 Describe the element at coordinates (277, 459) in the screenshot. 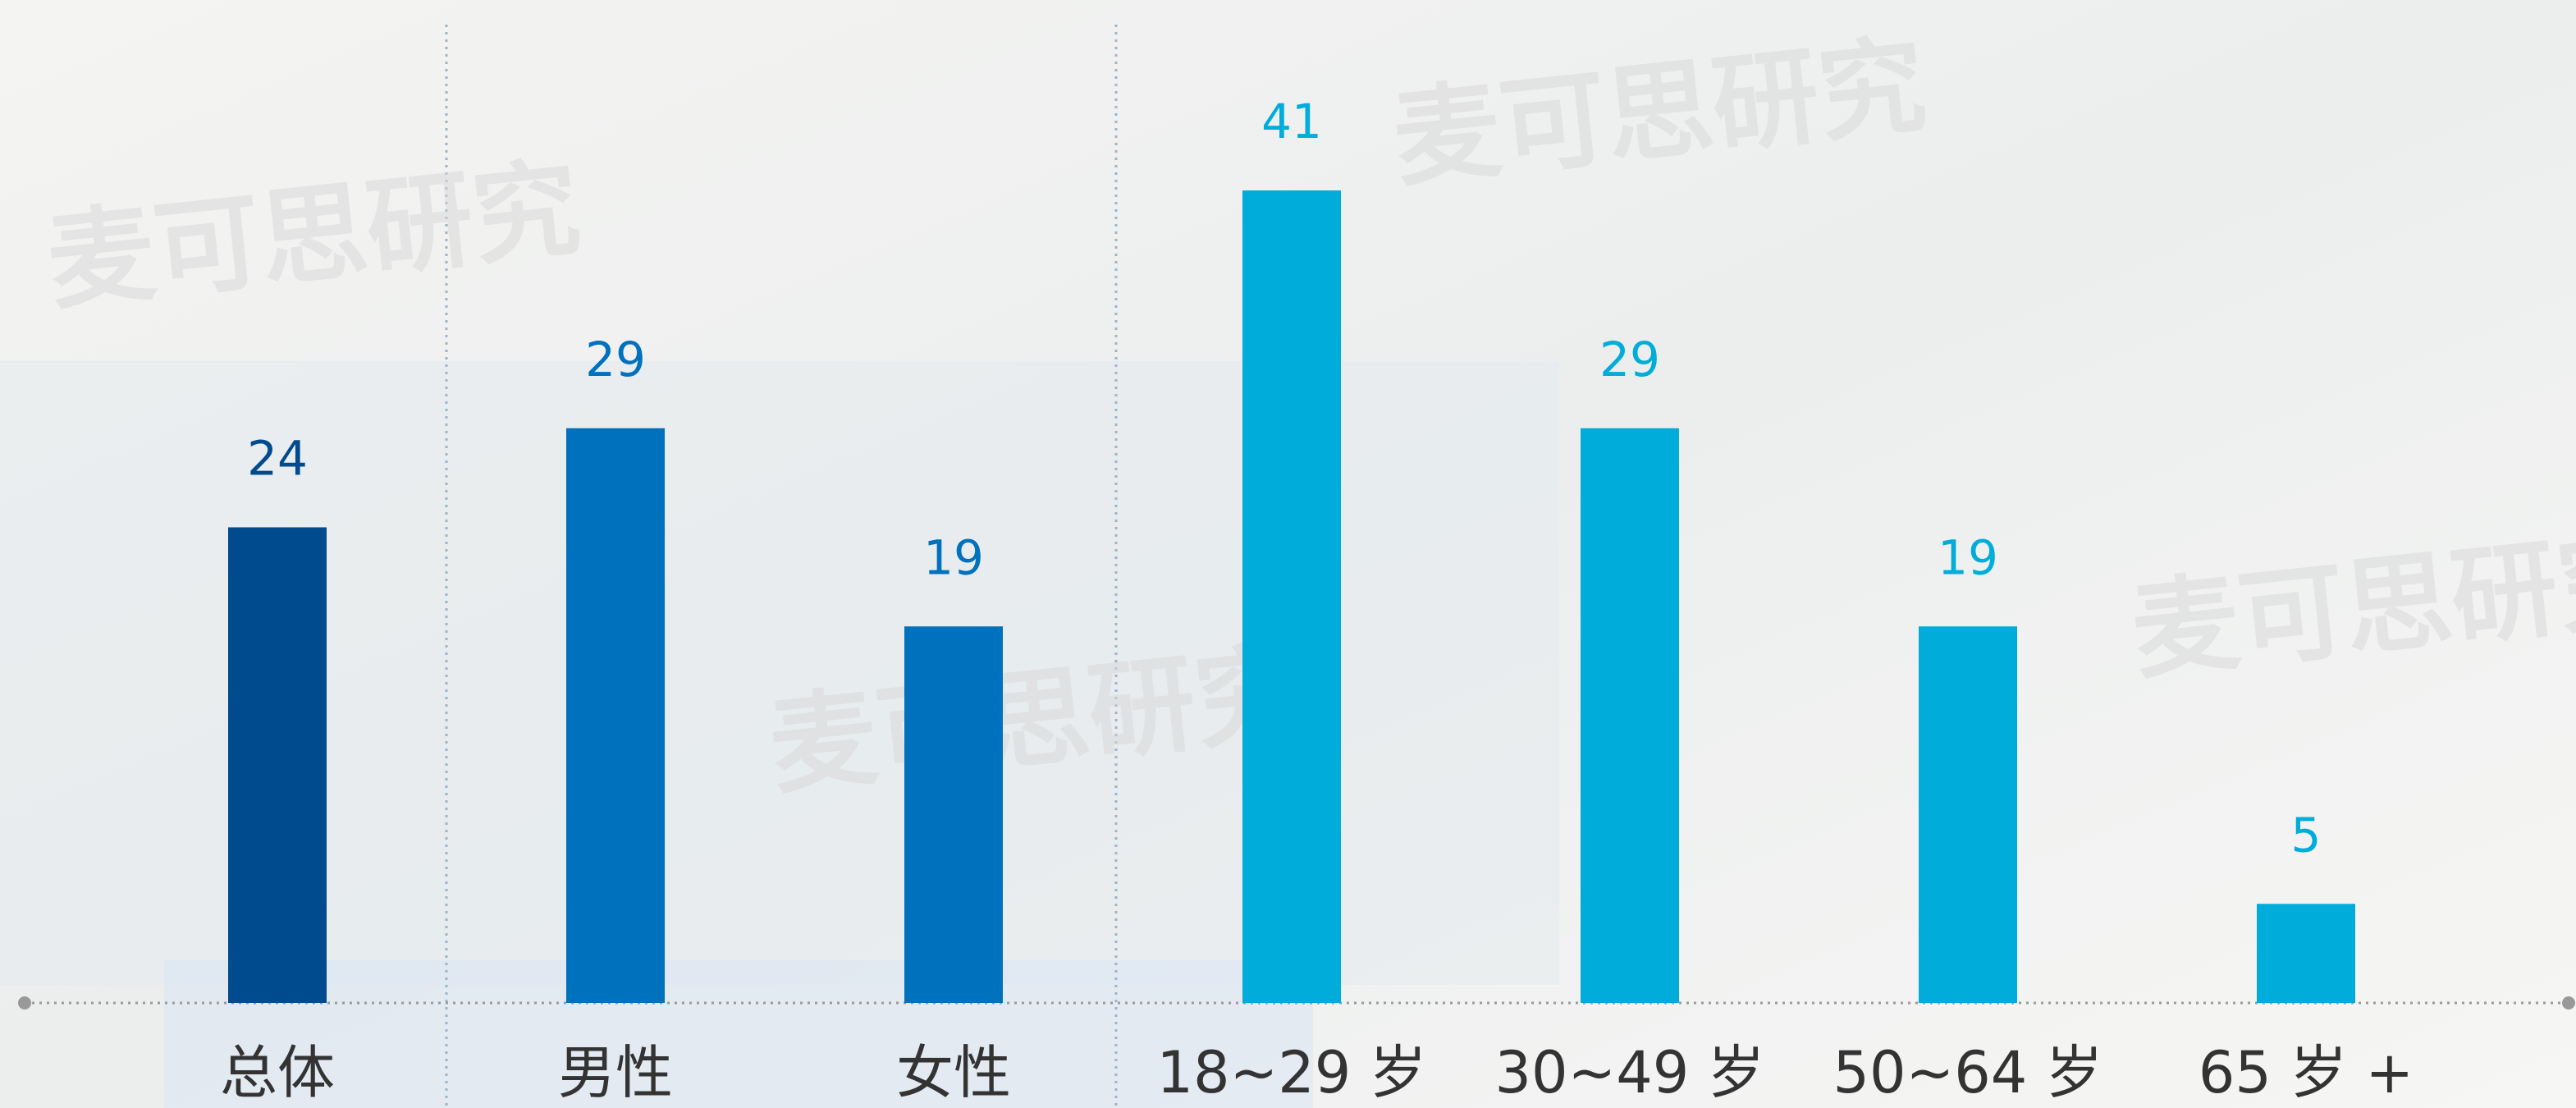

I see `value-label: 24` at that location.